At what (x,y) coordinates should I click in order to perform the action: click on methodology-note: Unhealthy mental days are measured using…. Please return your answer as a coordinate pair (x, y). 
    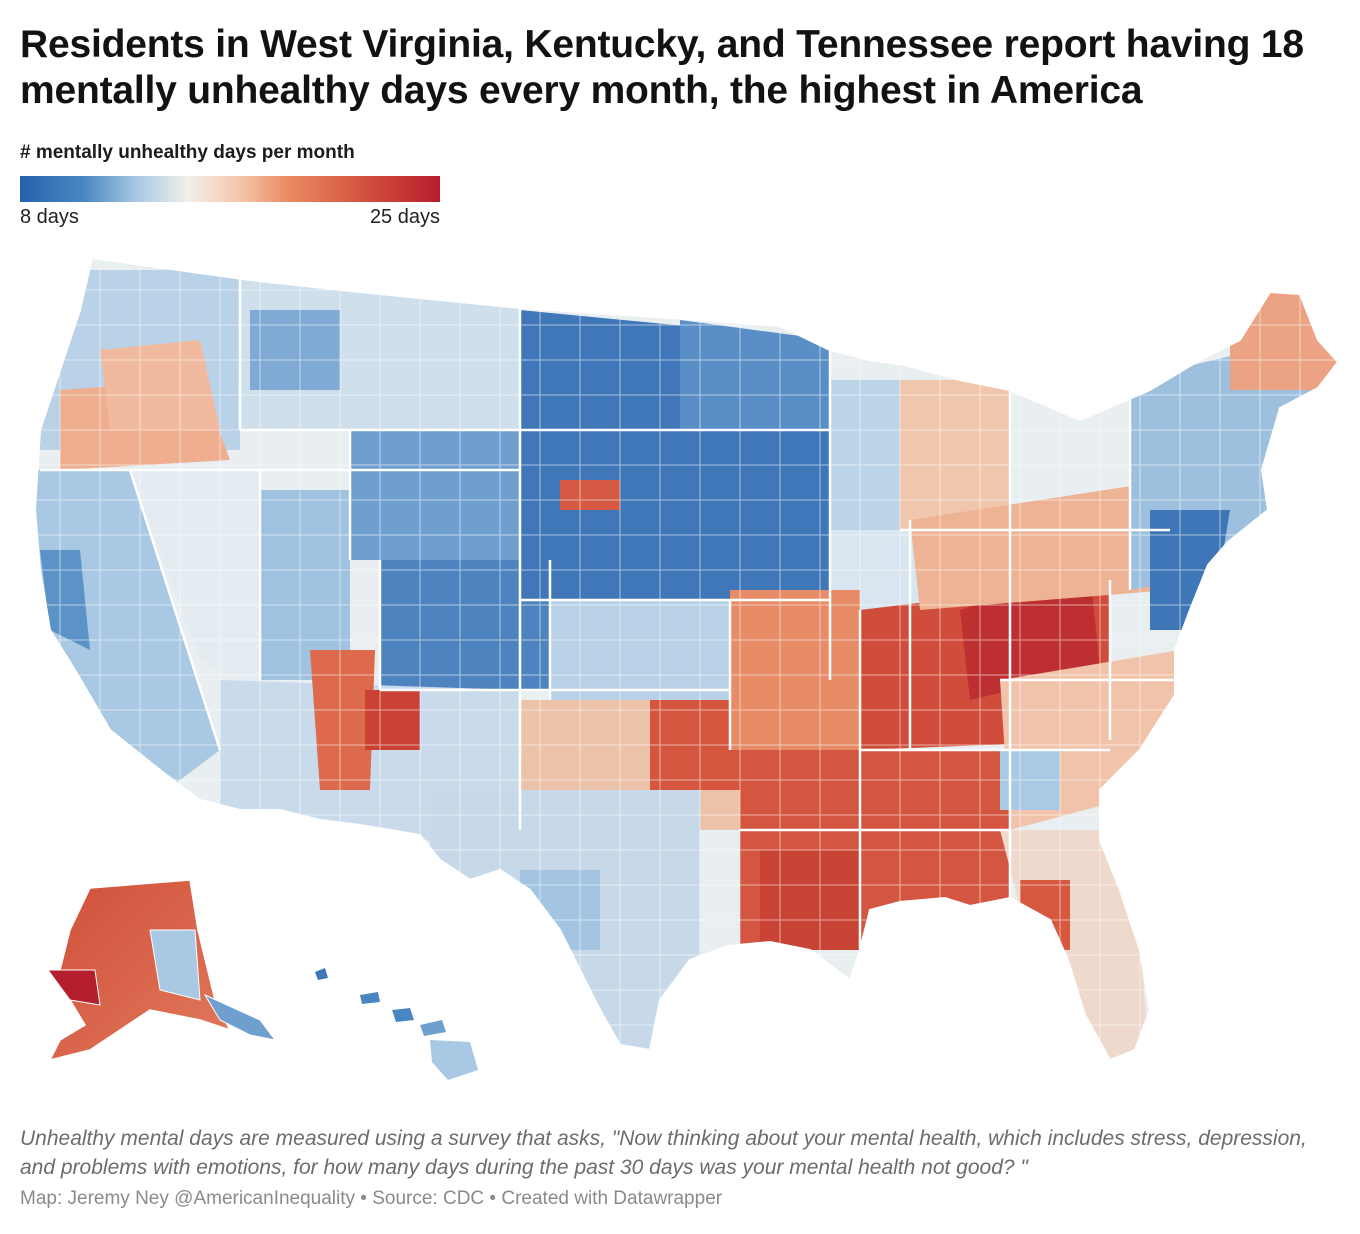
    Looking at the image, I should click on (663, 1153).